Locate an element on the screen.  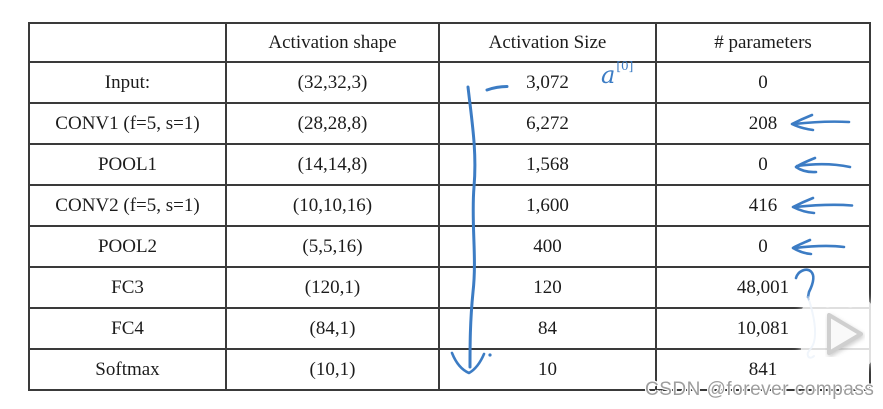
table-row: CONV2 (f=5, s=1) (10,10,16) 1,600 416 is located at coordinates (449, 205).